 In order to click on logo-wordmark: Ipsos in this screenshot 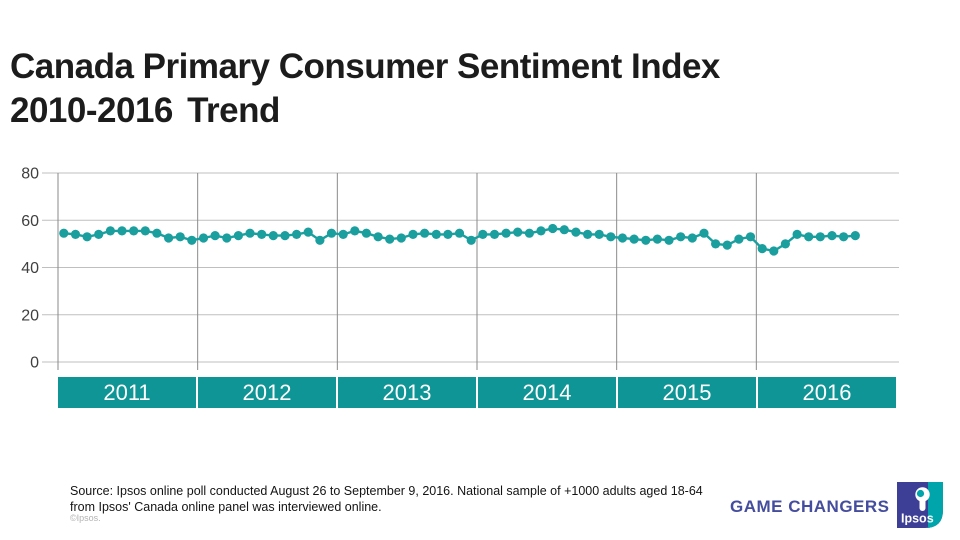, I will do `click(917, 519)`.